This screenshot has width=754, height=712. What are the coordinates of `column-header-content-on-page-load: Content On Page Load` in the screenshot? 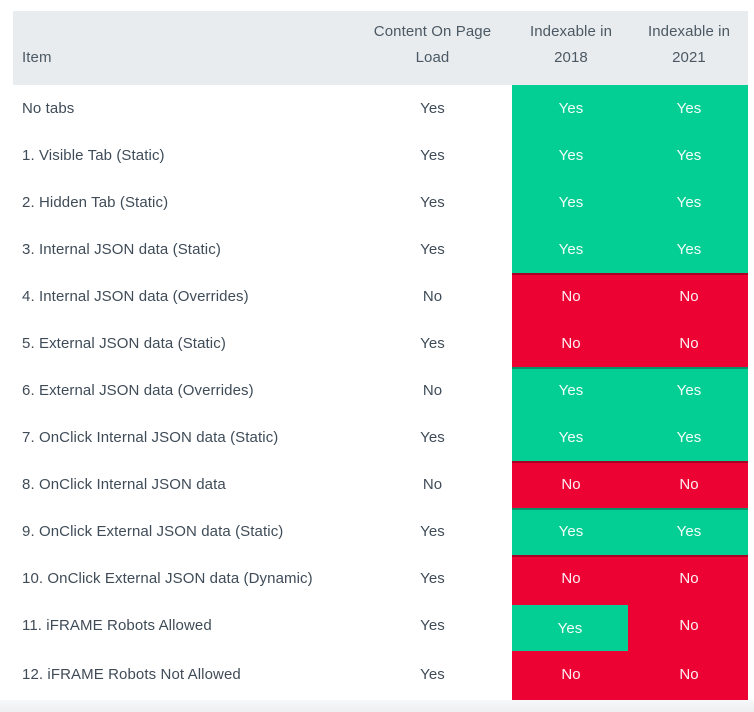 It's located at (432, 44).